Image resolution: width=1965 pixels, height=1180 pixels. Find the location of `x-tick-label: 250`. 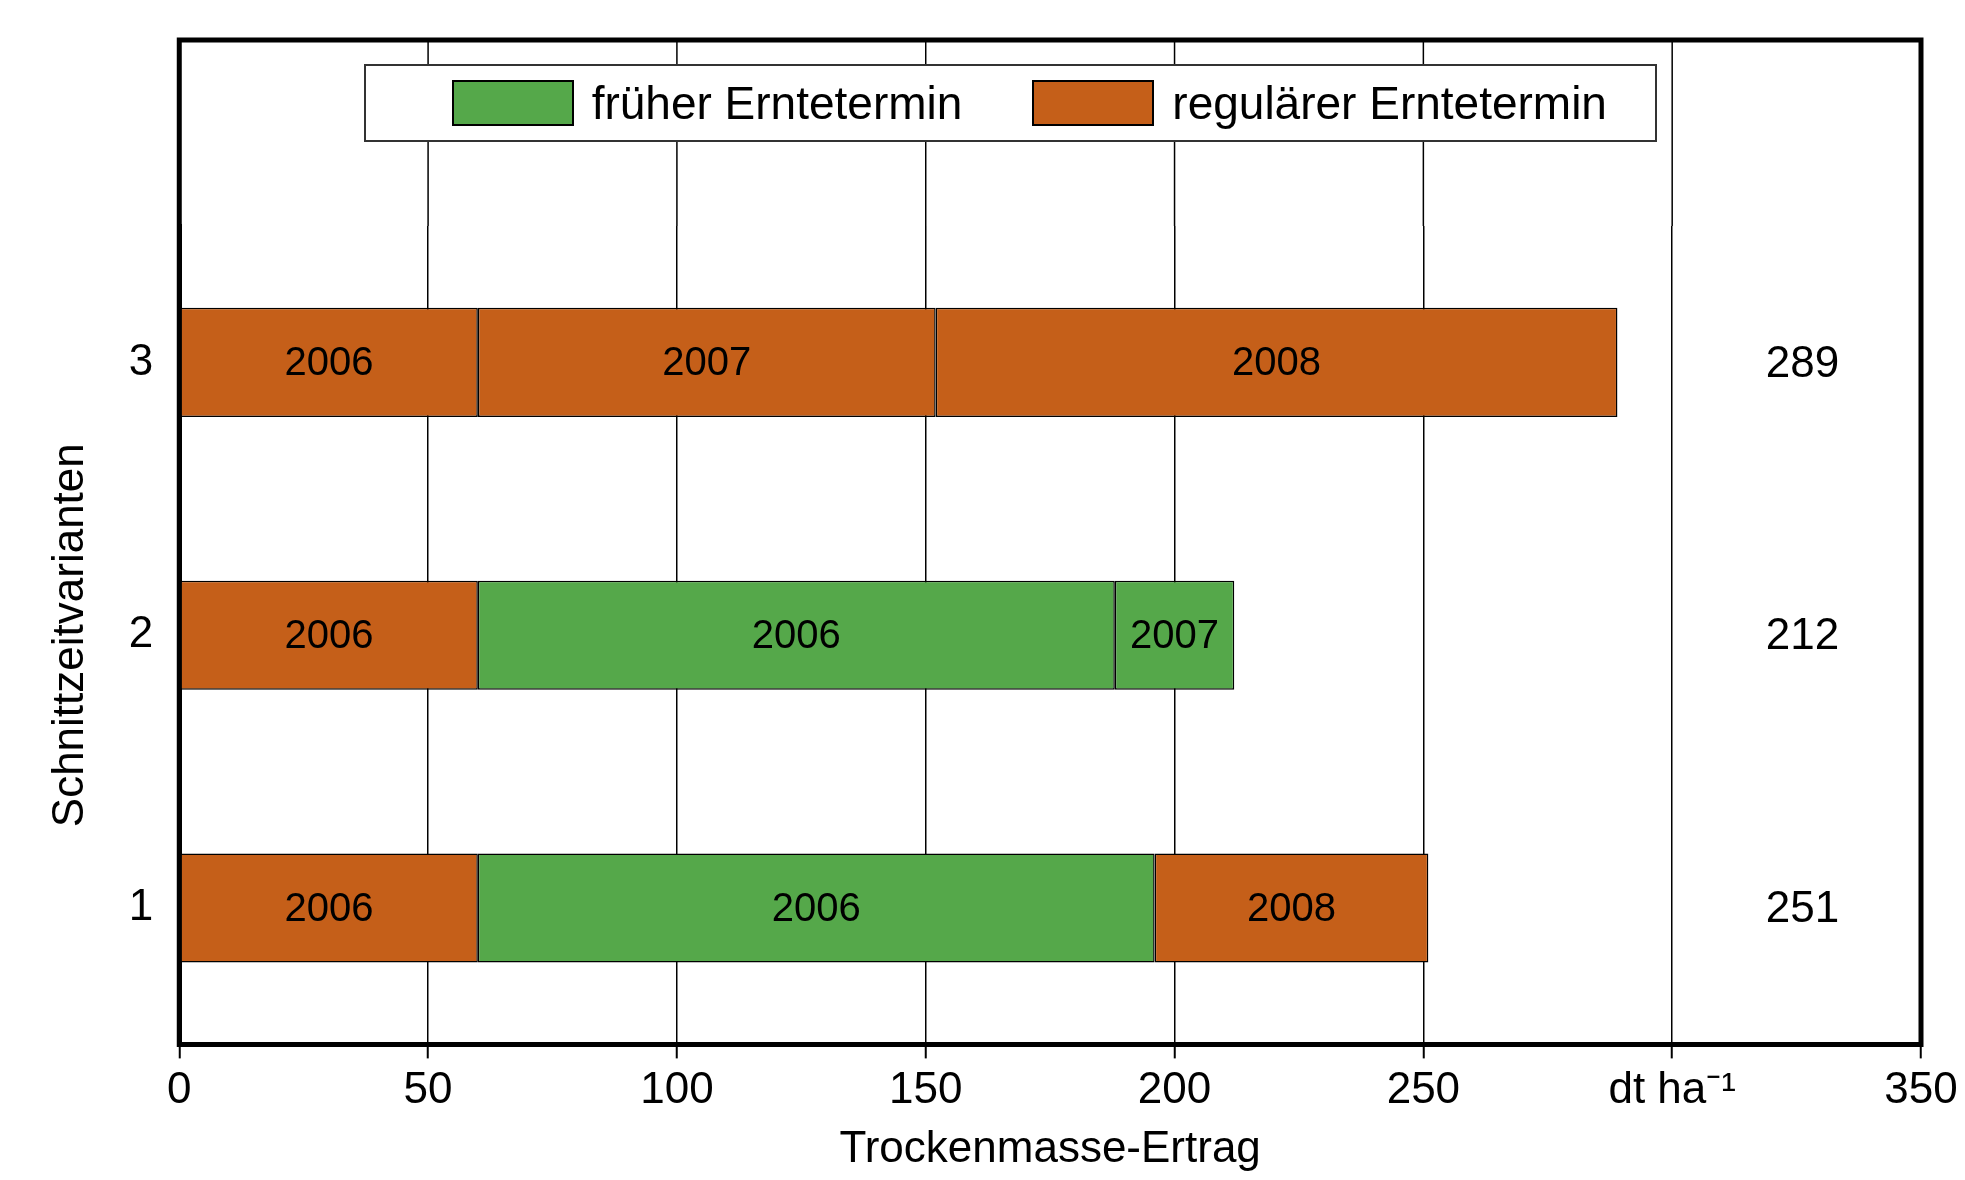

x-tick-label: 250 is located at coordinates (1423, 1087).